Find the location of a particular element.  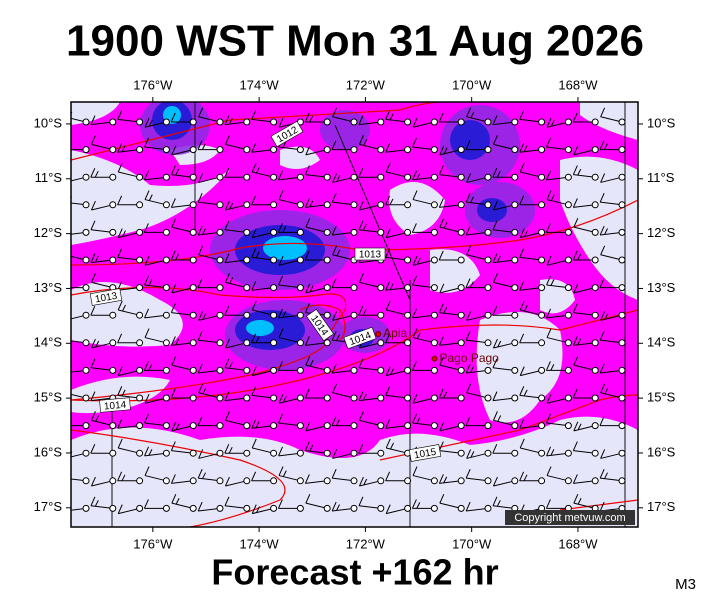

lon-label: 168°W is located at coordinates (578, 543).